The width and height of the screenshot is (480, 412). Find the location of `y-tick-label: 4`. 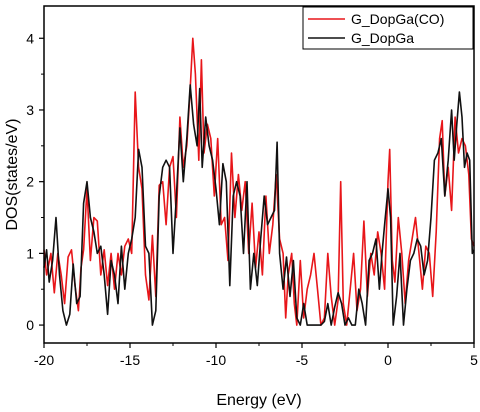

y-tick-label: 4 is located at coordinates (30, 38).